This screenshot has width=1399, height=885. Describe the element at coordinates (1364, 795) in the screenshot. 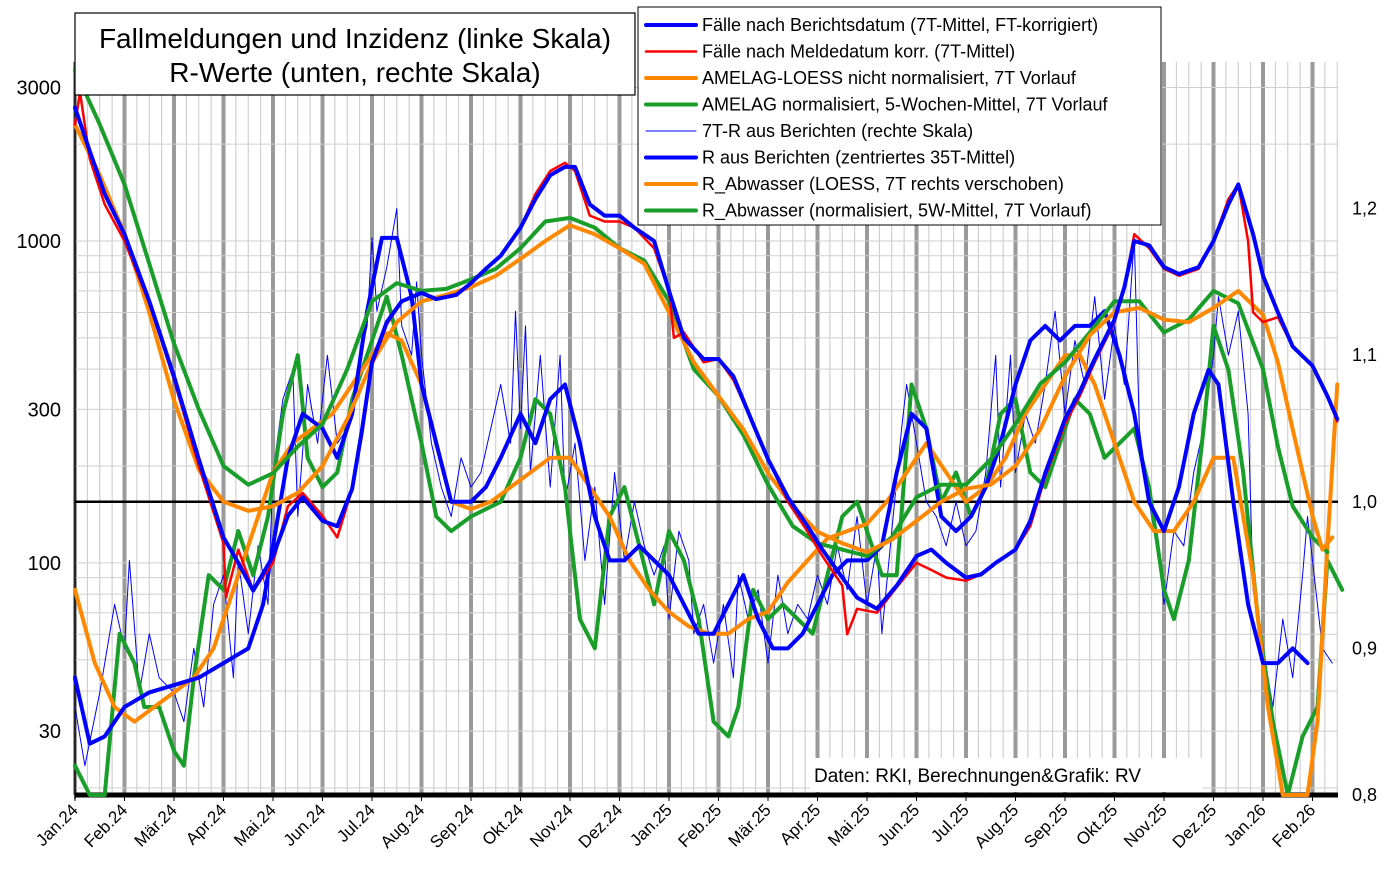

I see `y-right-tick-label: 0,8` at that location.